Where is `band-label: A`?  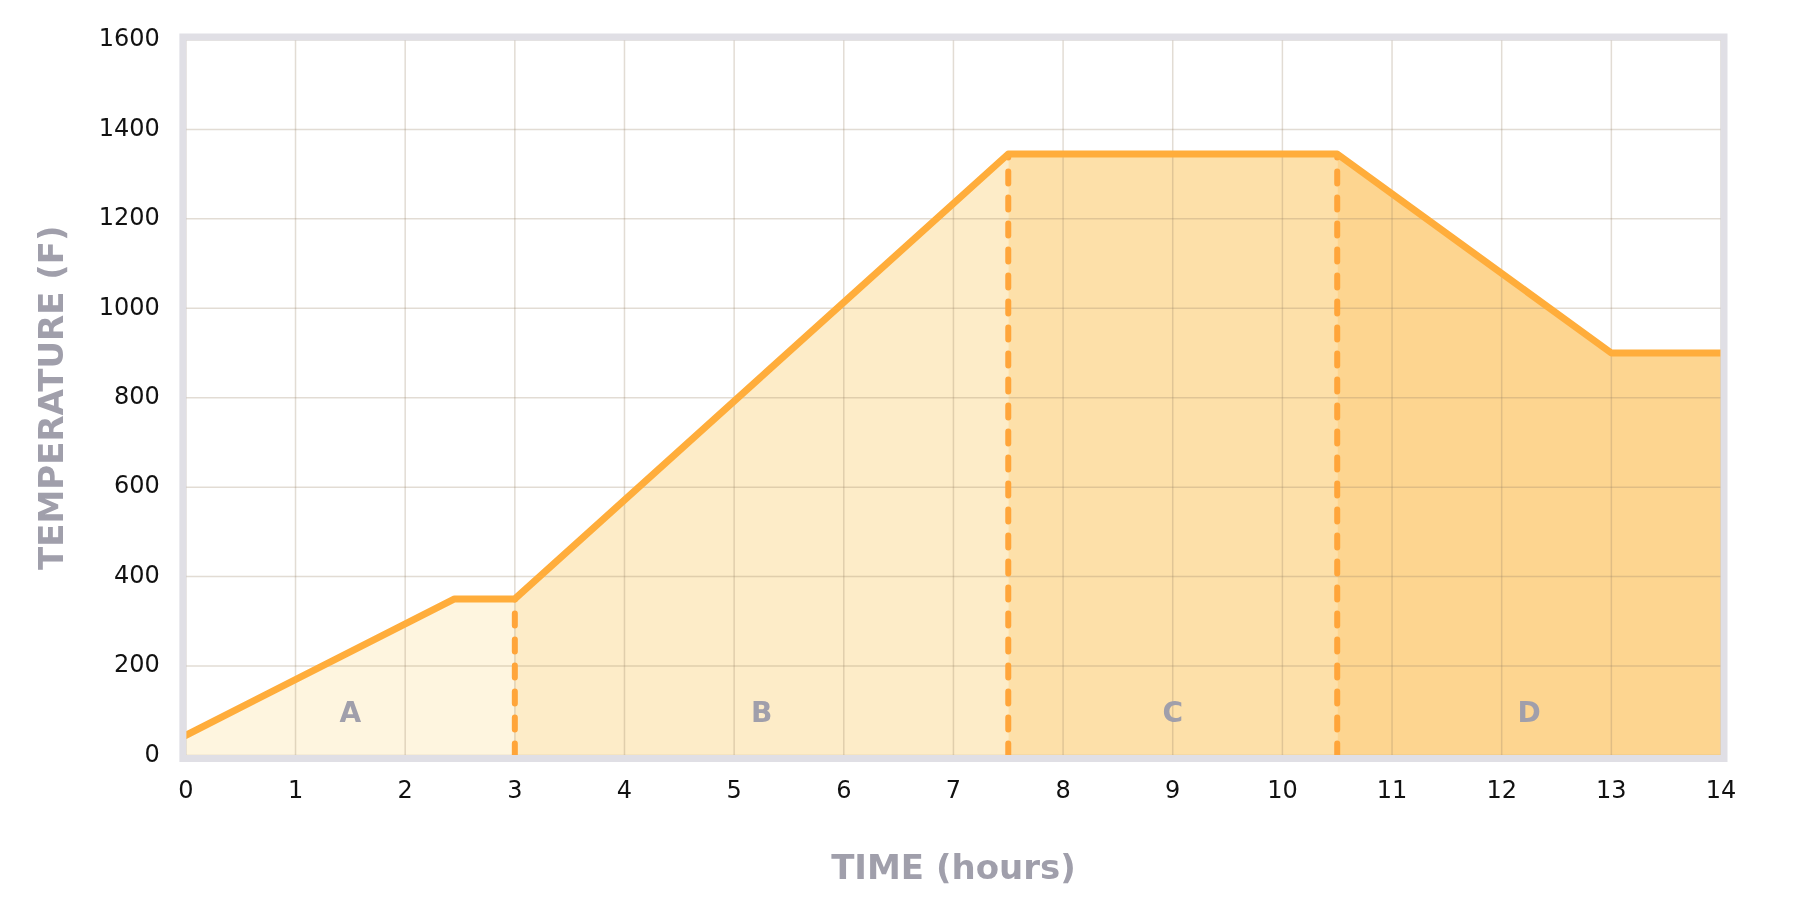 band-label: A is located at coordinates (350, 712).